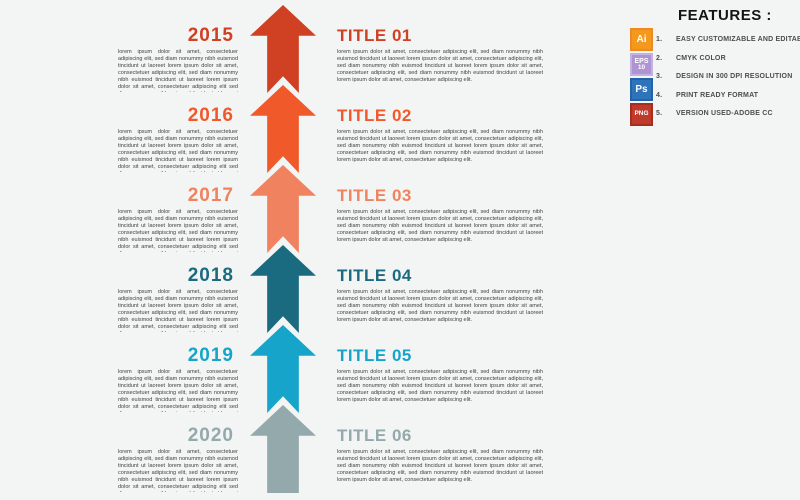 The height and width of the screenshot is (500, 800). I want to click on row-title: TITLE 01, so click(374, 35).